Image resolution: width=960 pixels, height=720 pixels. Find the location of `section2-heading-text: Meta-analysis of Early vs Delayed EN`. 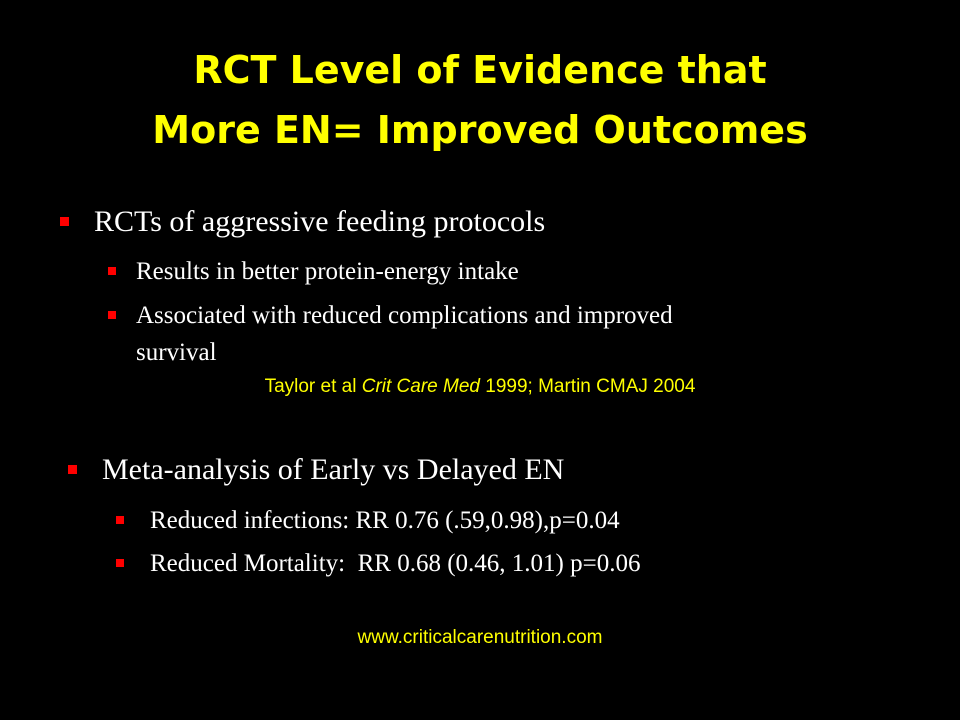

section2-heading-text: Meta-analysis of Early vs Delayed EN is located at coordinates (333, 469).